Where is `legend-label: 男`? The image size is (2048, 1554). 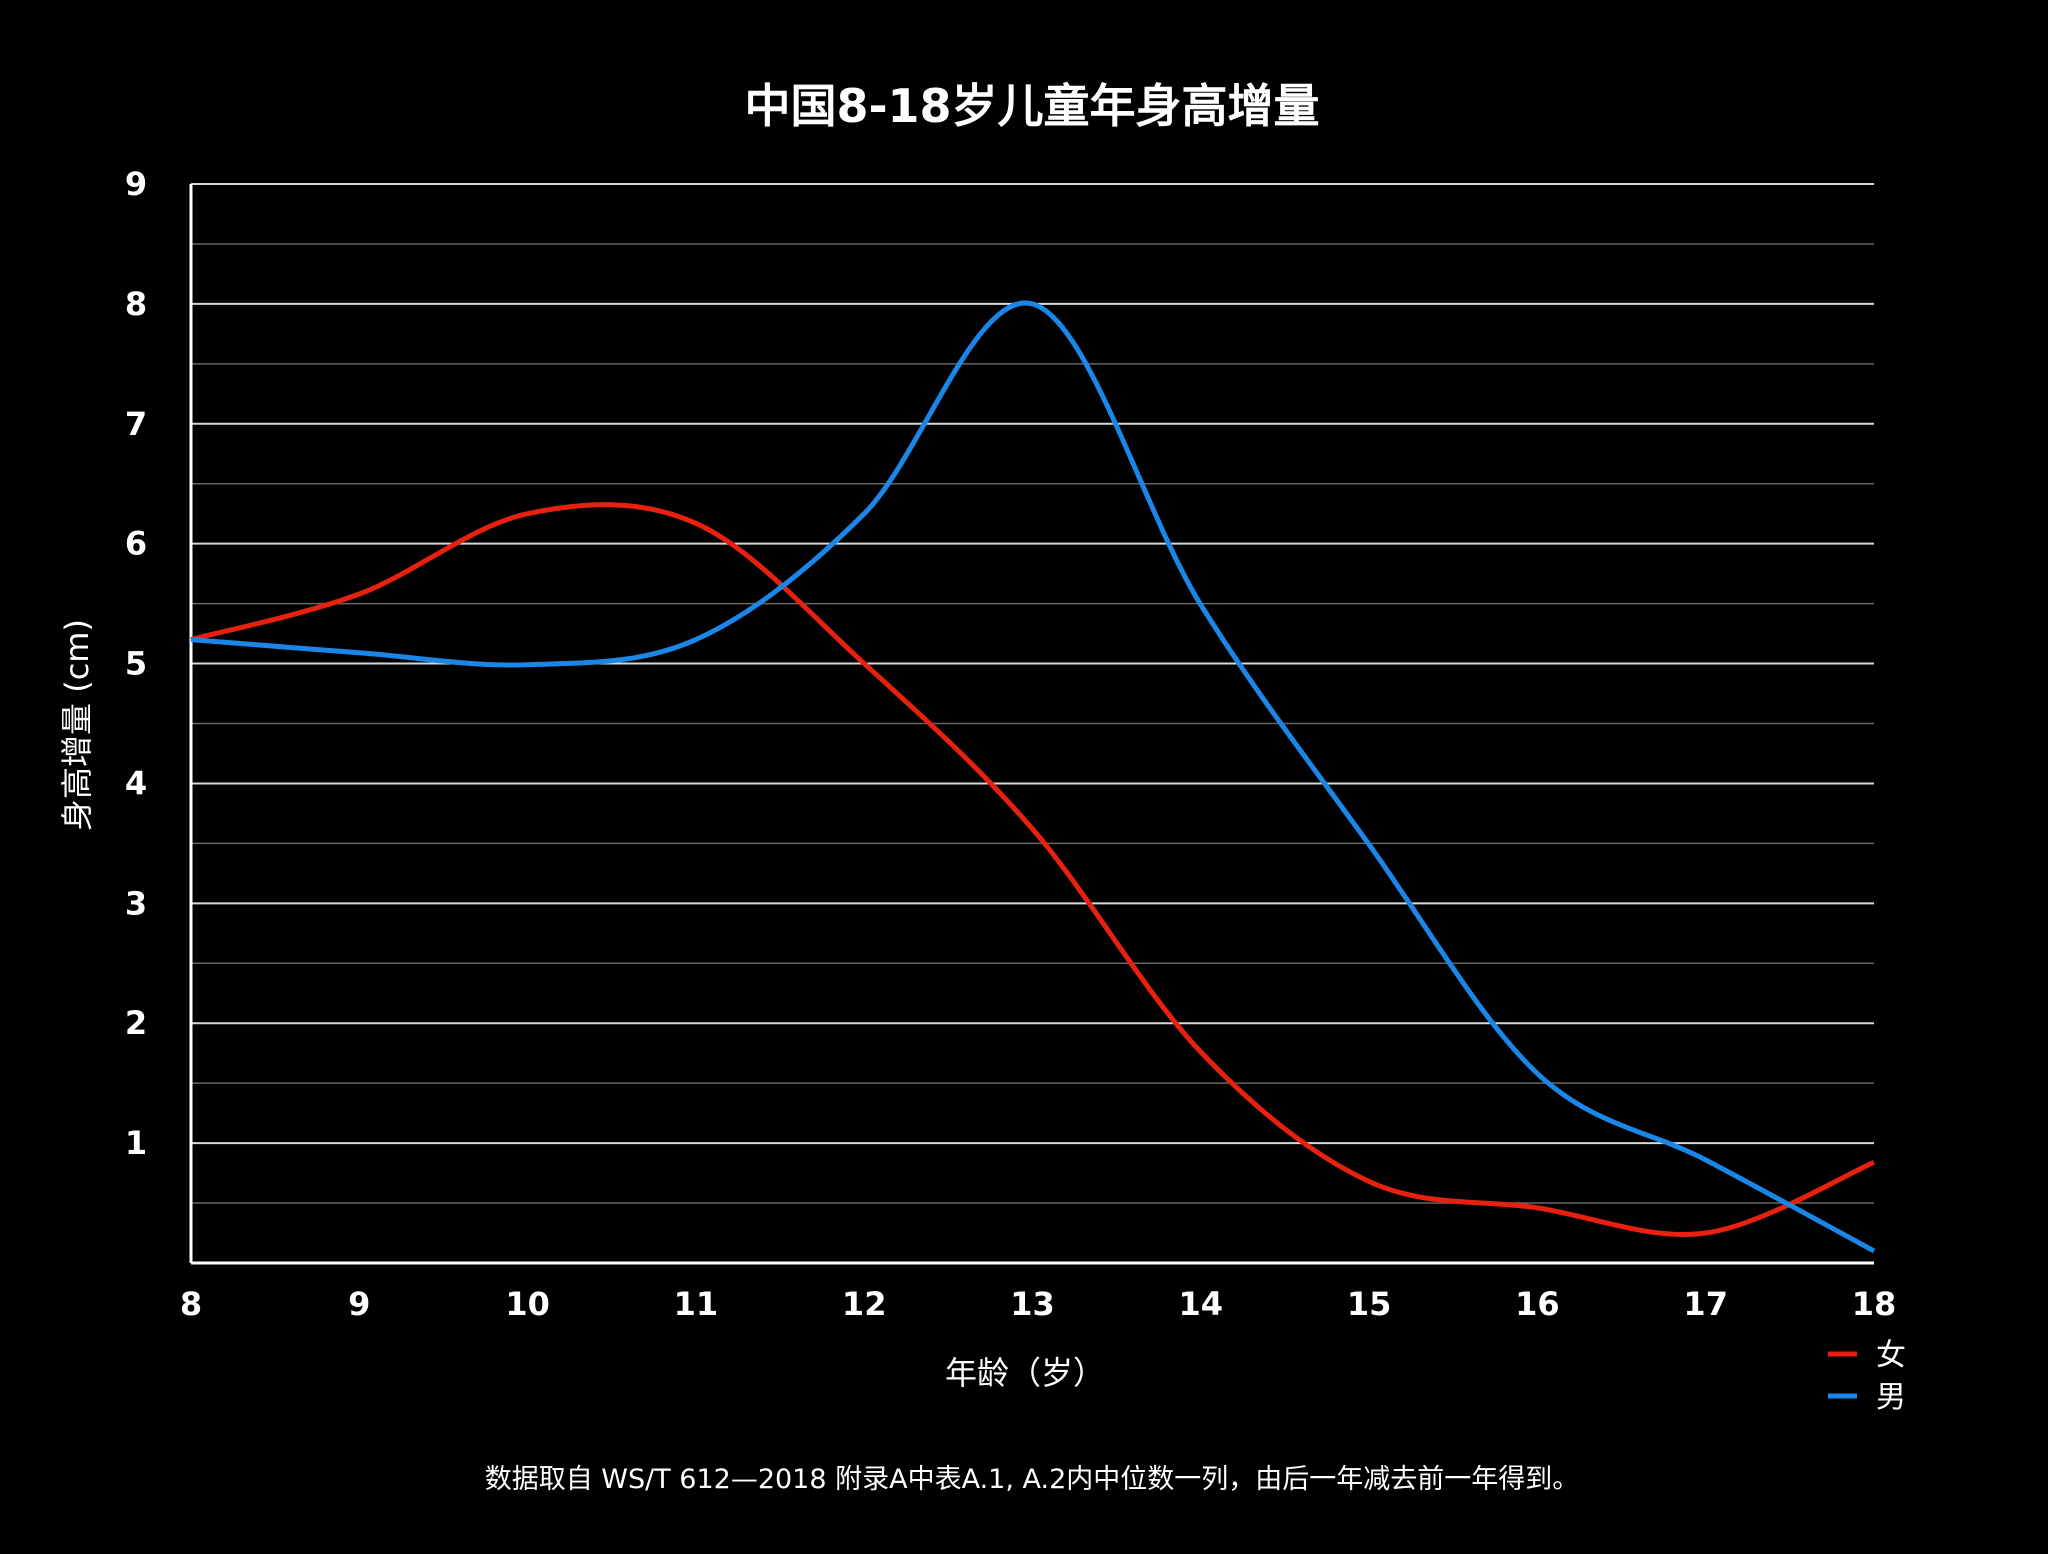
legend-label: 男 is located at coordinates (1891, 1397).